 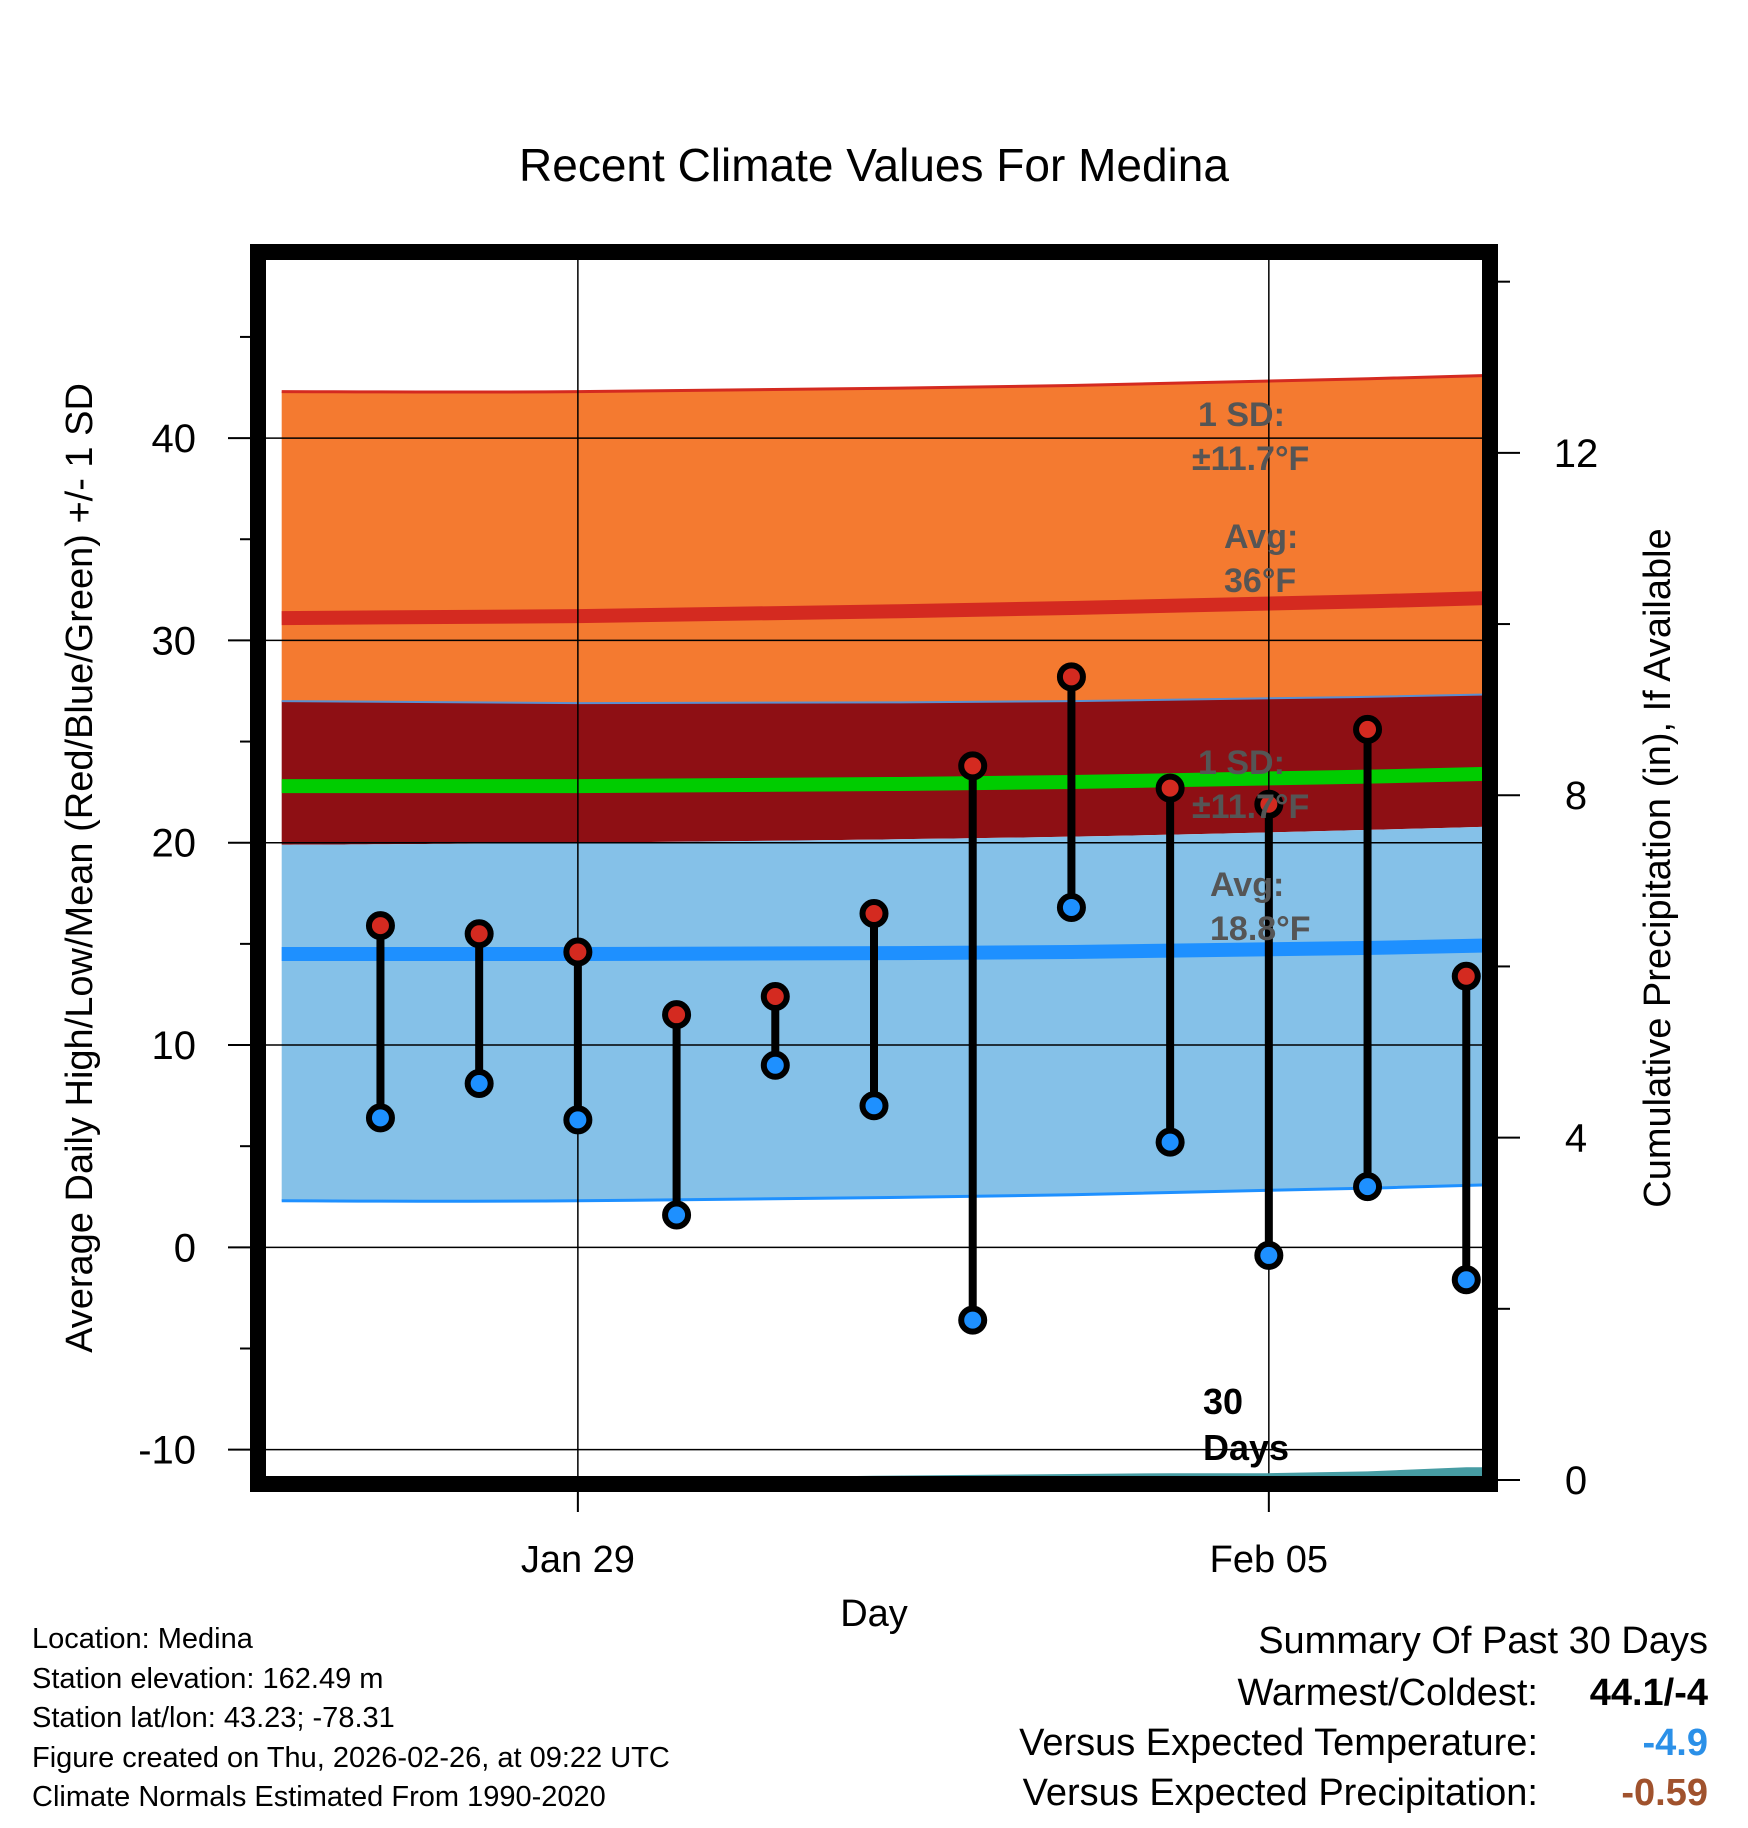 I want to click on precip-label: Versus Expected Precipitation:, so click(x=1280, y=1793).